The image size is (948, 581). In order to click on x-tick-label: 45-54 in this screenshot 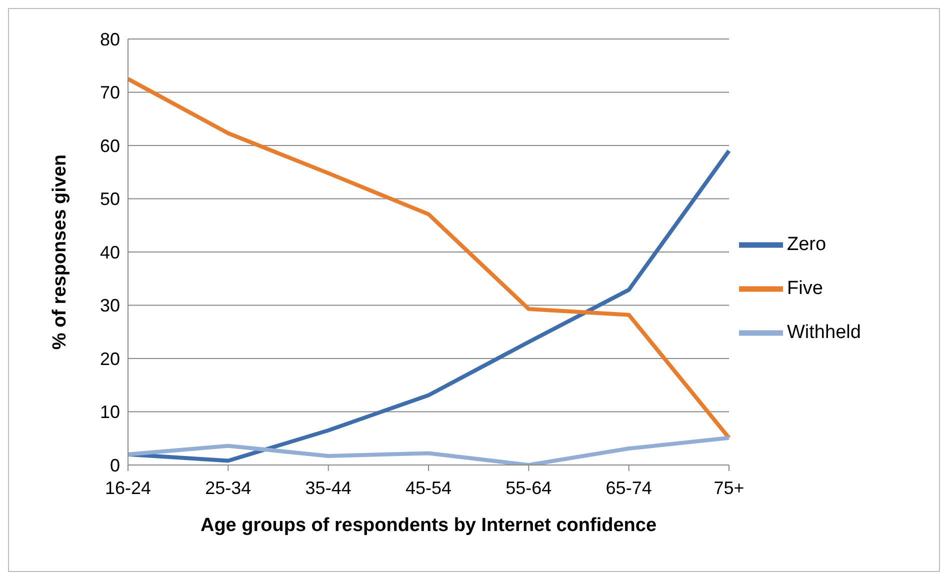, I will do `click(428, 488)`.